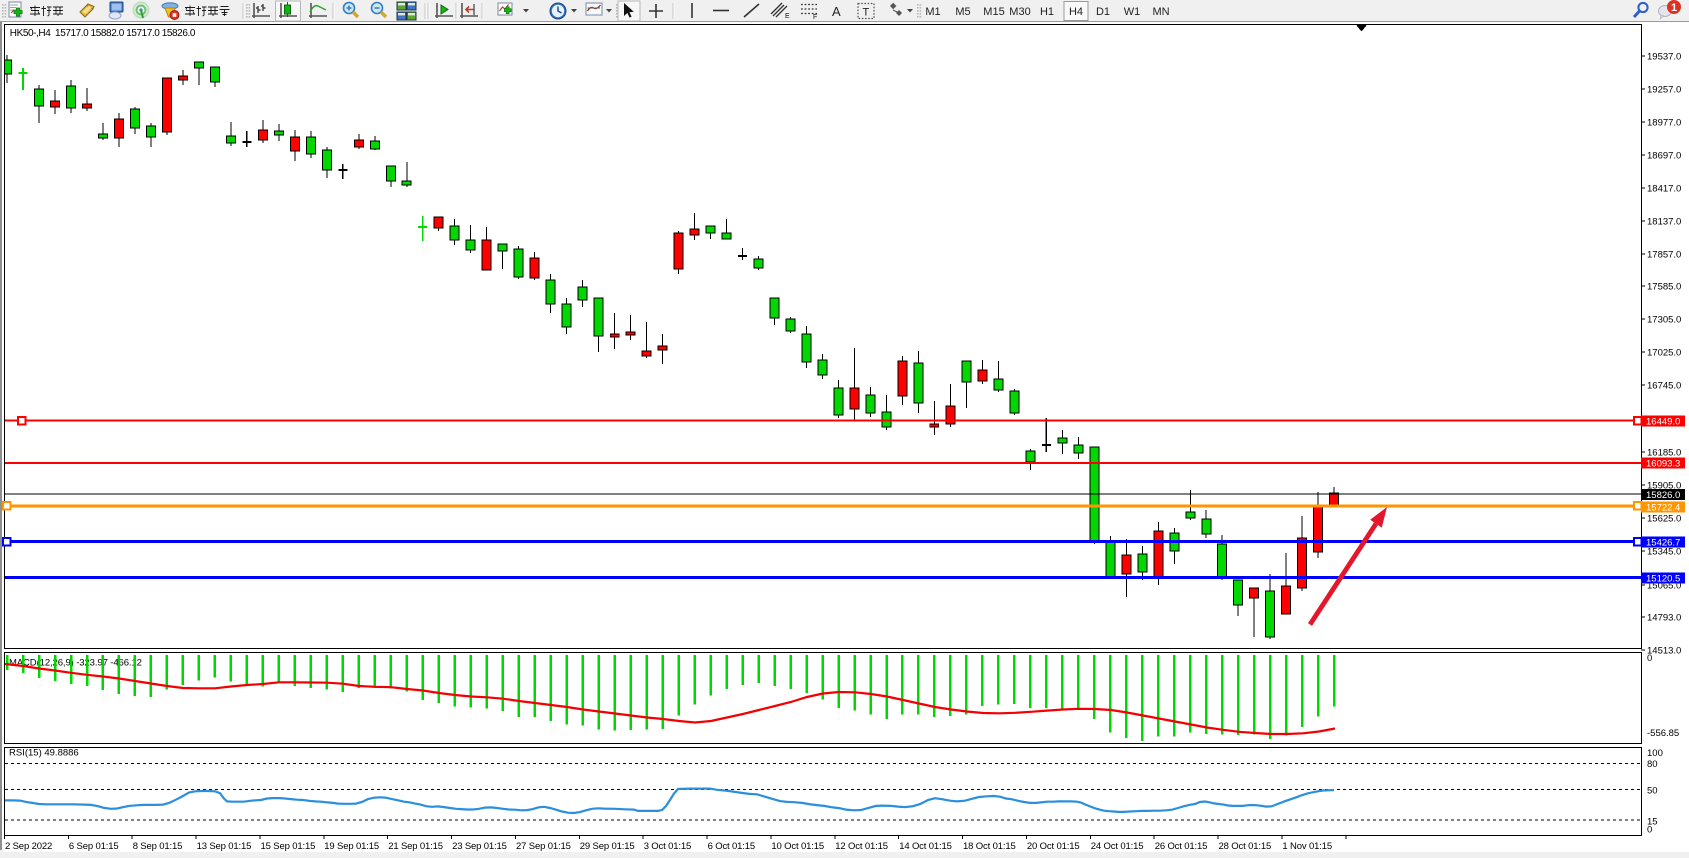 The height and width of the screenshot is (858, 1689). I want to click on svg-text: MACD(12,26,9) -323.97 -466.12, so click(75, 663).